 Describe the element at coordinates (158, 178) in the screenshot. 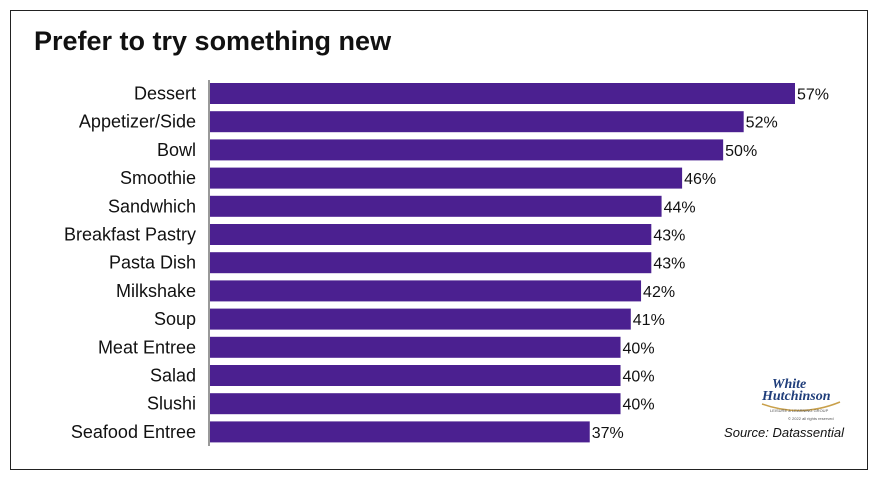

I see `category-label: Smoothie` at that location.